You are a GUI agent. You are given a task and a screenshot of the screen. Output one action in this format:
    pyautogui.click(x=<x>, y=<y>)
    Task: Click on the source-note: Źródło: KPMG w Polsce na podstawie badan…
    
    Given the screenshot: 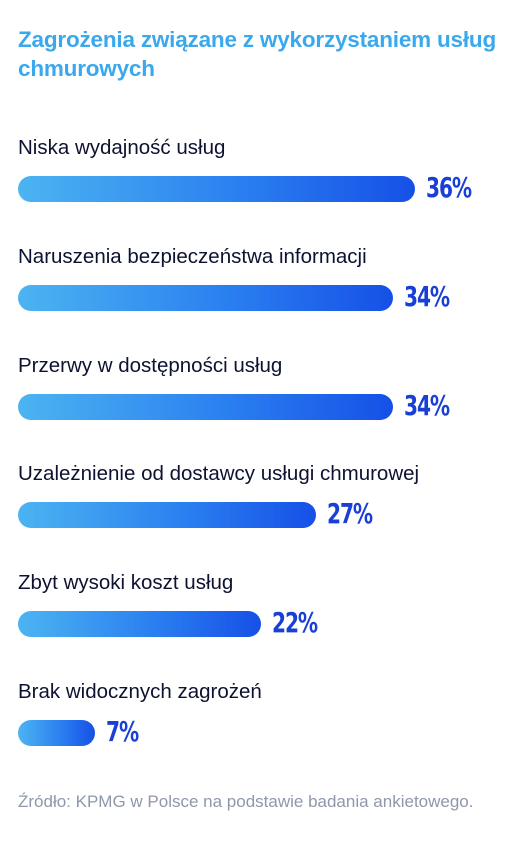 What is the action you would take?
    pyautogui.click(x=246, y=801)
    